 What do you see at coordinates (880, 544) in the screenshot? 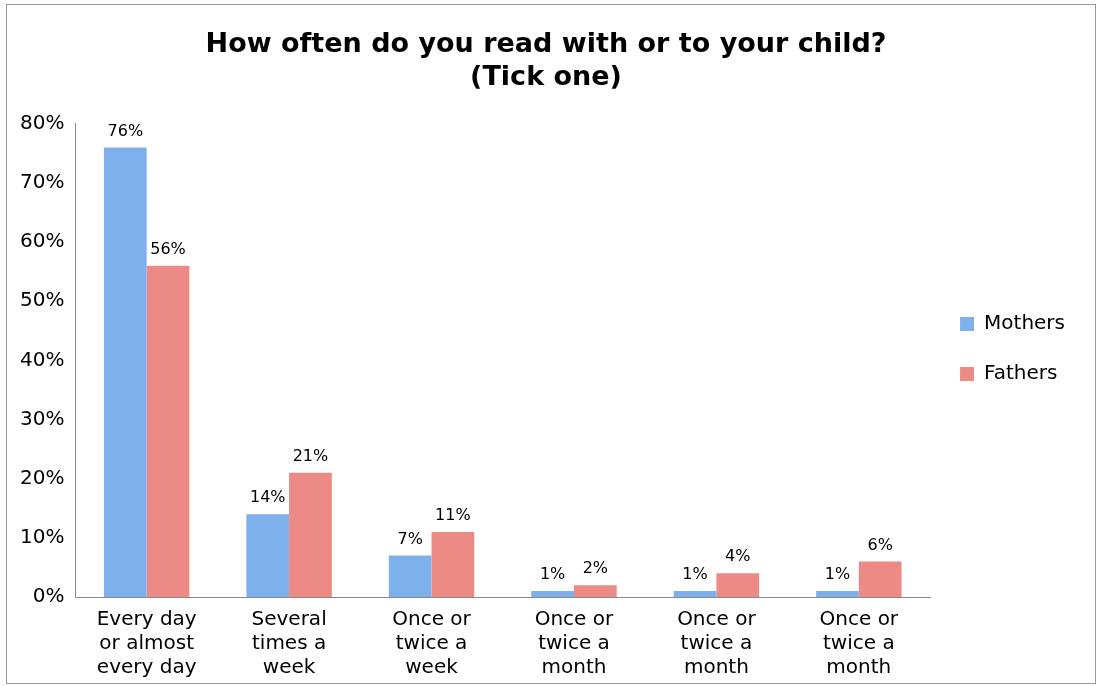
I see `data-label: 6%` at bounding box center [880, 544].